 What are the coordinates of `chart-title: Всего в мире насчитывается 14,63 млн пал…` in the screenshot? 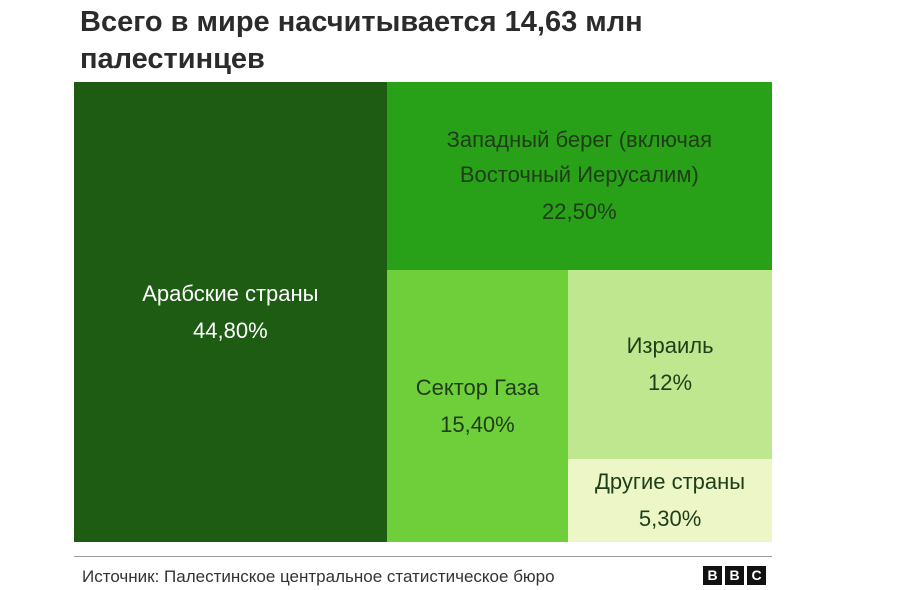 It's located at (361, 40).